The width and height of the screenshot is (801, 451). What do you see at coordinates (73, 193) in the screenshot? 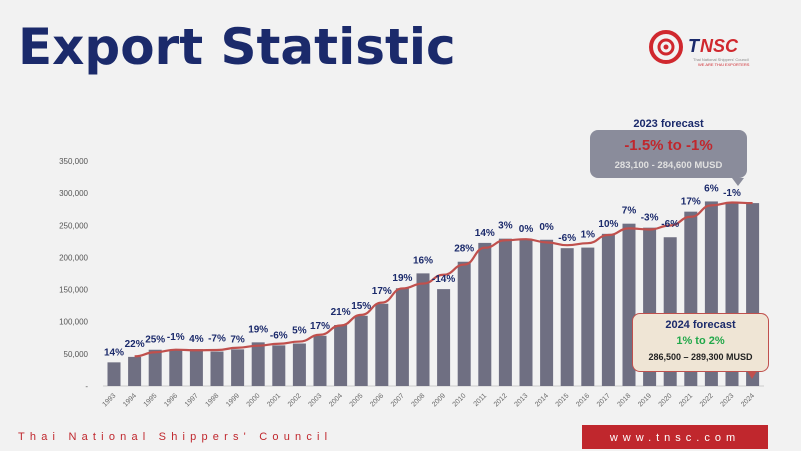
I see `y-tick-label: 300,000` at bounding box center [73, 193].